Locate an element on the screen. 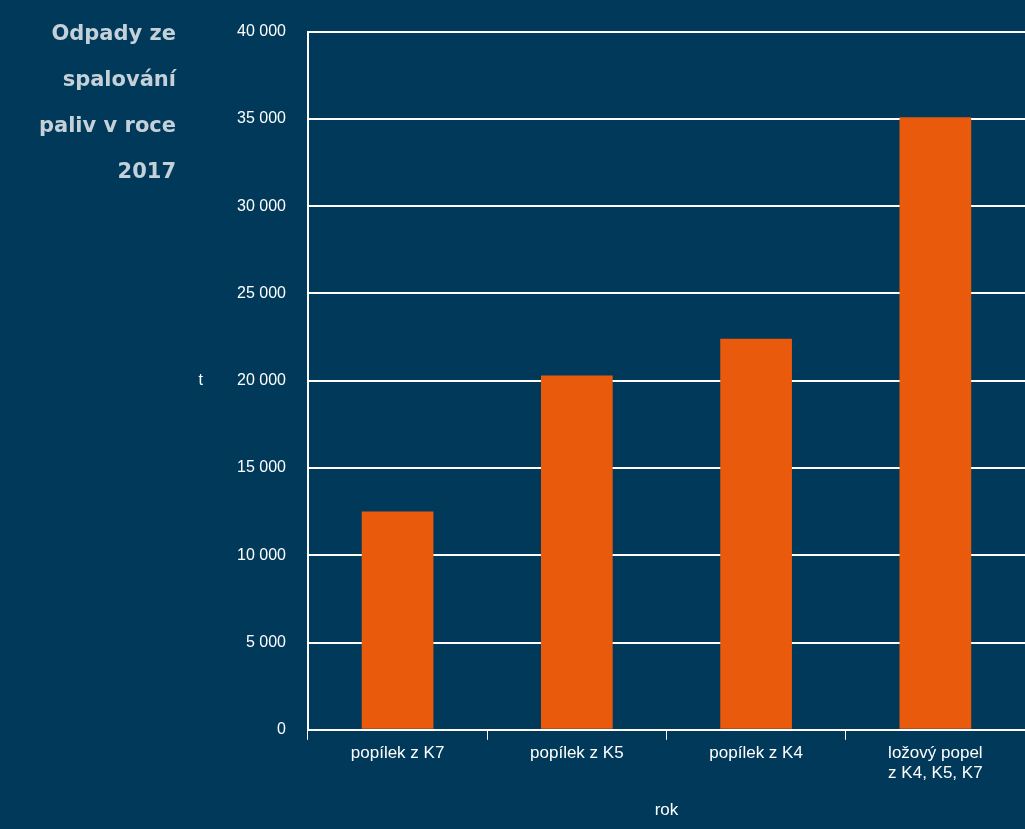 Image resolution: width=1025 pixels, height=829 pixels. y-tick-label: 40 000 is located at coordinates (262, 31).